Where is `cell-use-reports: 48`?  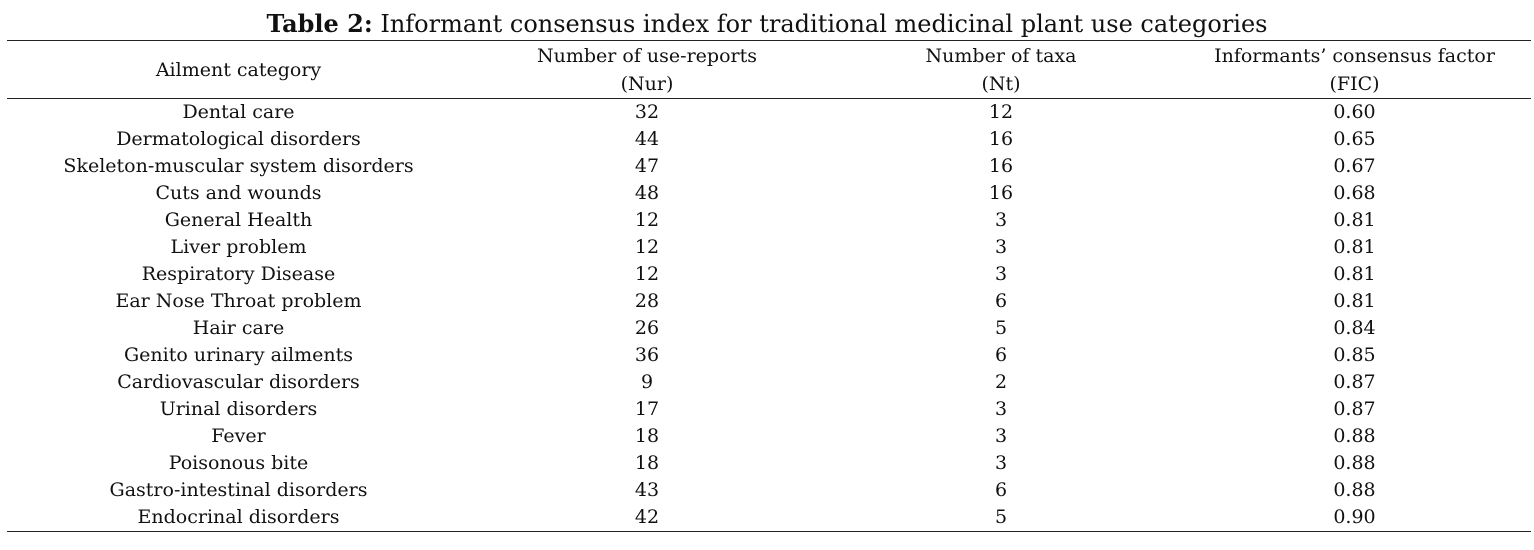
cell-use-reports: 48 is located at coordinates (647, 193).